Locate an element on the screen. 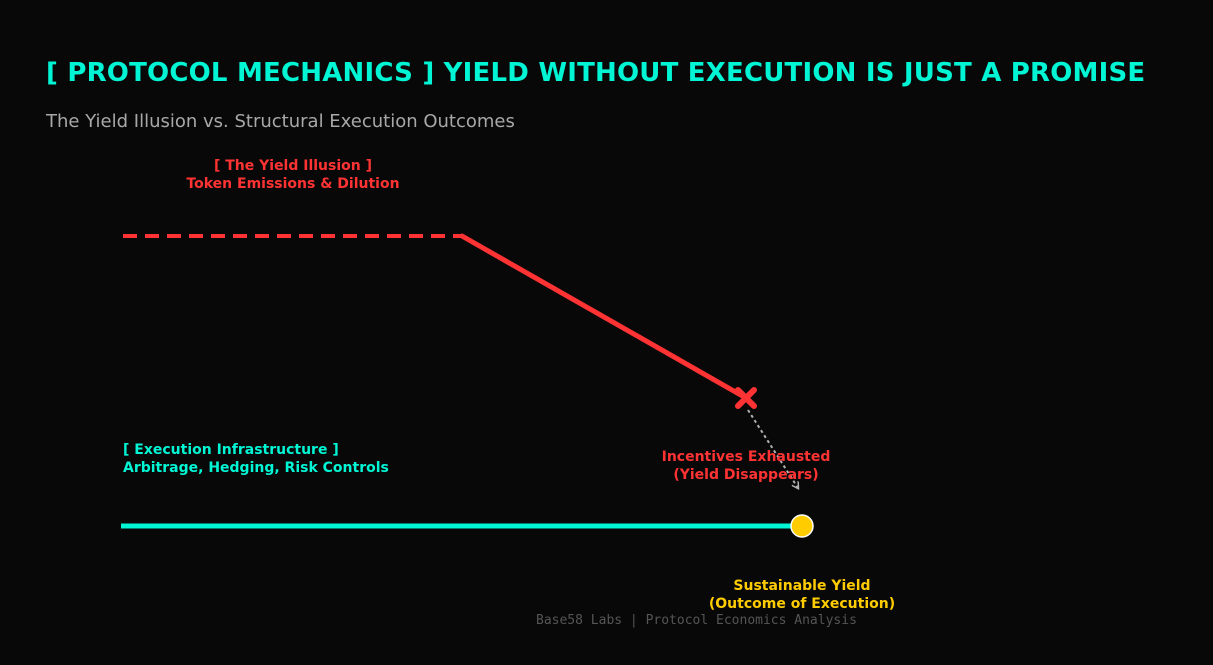 This screenshot has height=665, width=1213. illusion-heading: [ The Yield Illusion ] is located at coordinates (293, 166).